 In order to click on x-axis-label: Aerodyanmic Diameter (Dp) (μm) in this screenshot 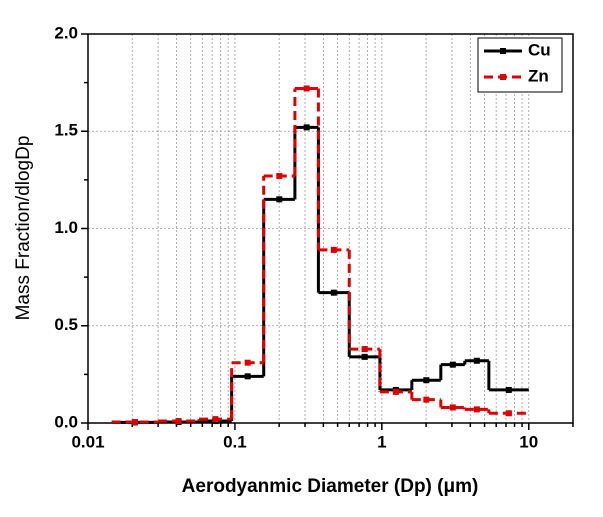, I will do `click(330, 486)`.